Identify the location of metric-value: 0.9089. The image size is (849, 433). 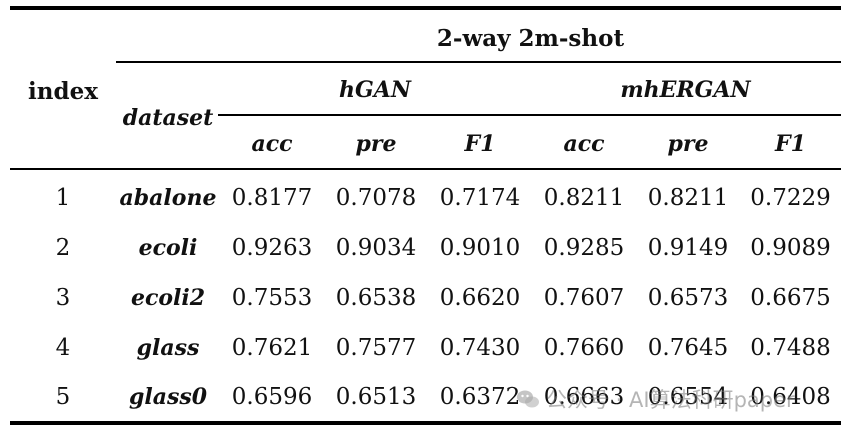
(790, 248).